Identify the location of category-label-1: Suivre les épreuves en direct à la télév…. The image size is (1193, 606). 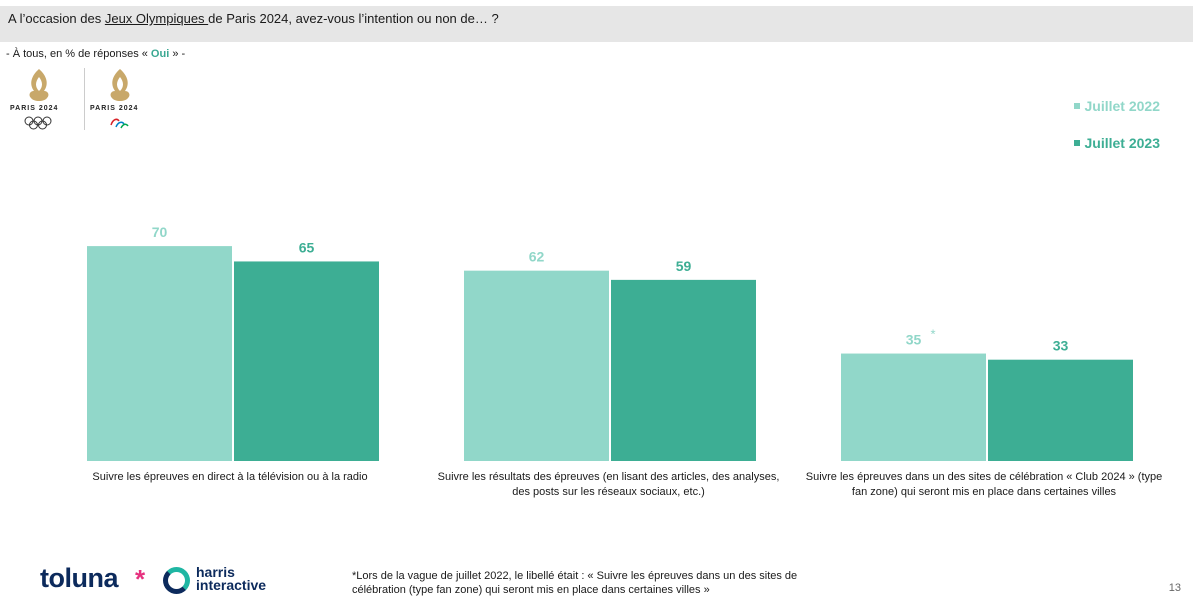
(230, 477).